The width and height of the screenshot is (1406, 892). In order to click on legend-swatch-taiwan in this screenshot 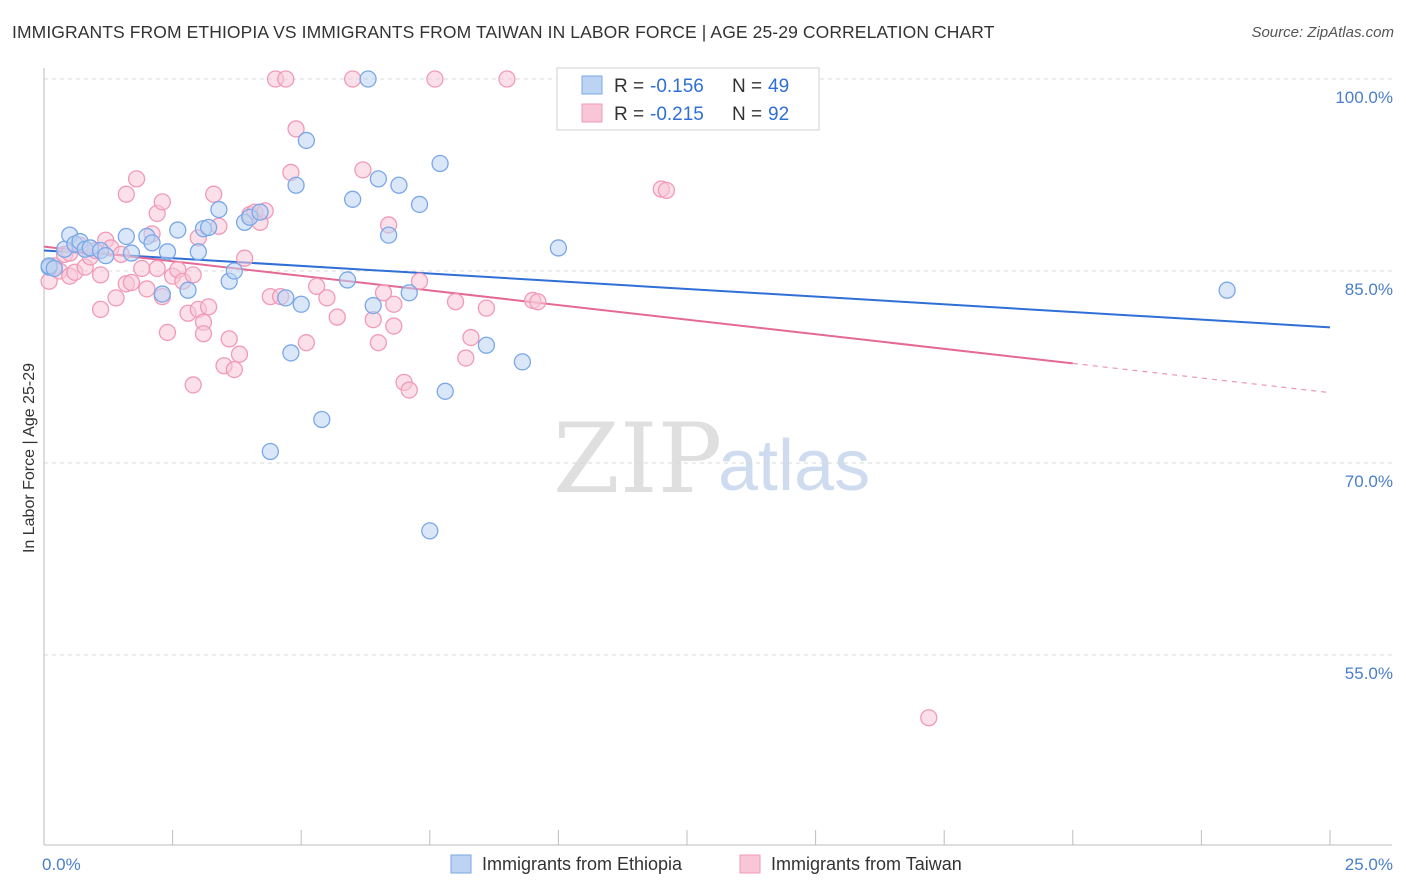, I will do `click(592, 113)`.